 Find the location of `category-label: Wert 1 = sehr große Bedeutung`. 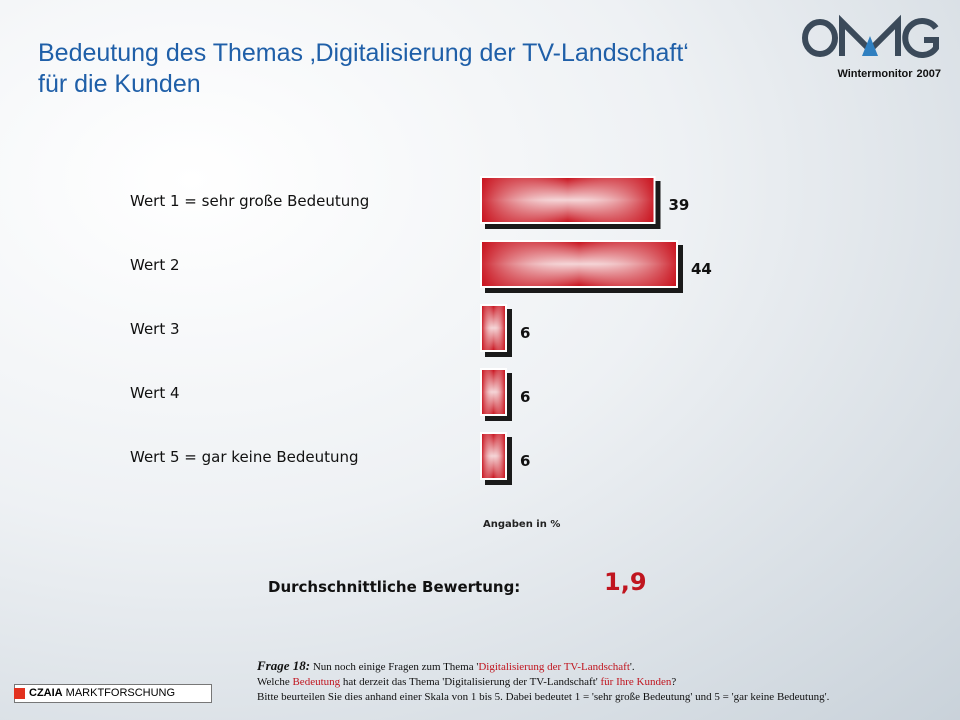

category-label: Wert 1 = sehr große Bedeutung is located at coordinates (249, 201).